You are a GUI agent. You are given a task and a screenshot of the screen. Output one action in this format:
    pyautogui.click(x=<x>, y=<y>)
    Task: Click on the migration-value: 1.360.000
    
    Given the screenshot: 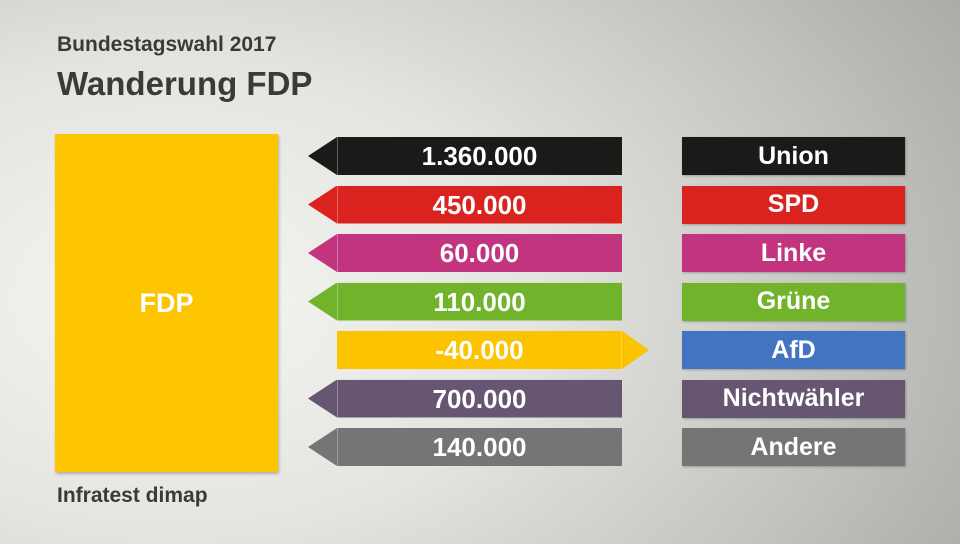 What is the action you would take?
    pyautogui.click(x=479, y=156)
    